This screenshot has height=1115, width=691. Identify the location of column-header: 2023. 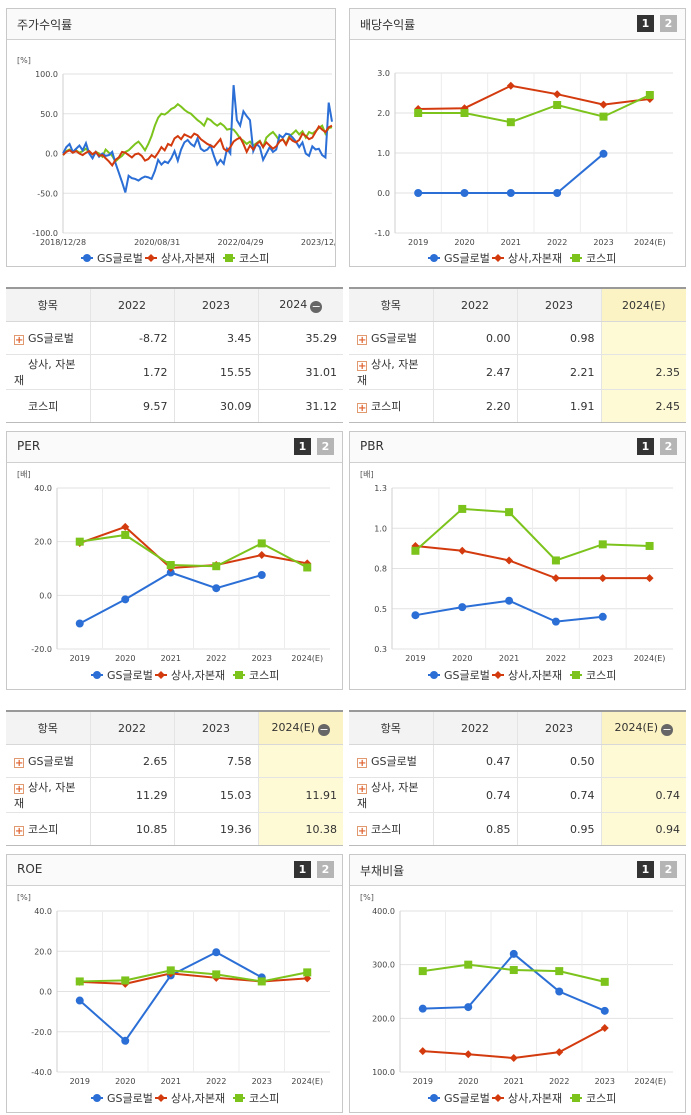
(558, 727).